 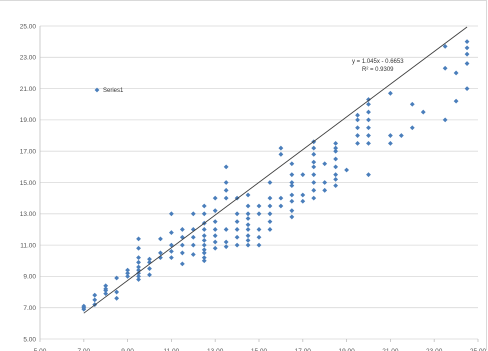 I want to click on trendline-r-squared: R² = 0.9309, so click(x=378, y=70).